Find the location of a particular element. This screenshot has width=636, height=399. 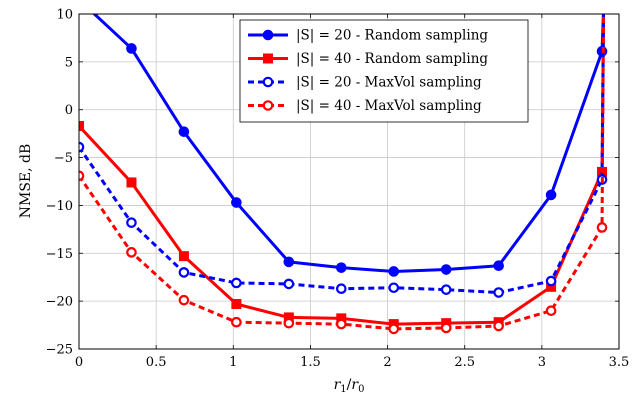

x-tick-label: 0.5 is located at coordinates (156, 362).